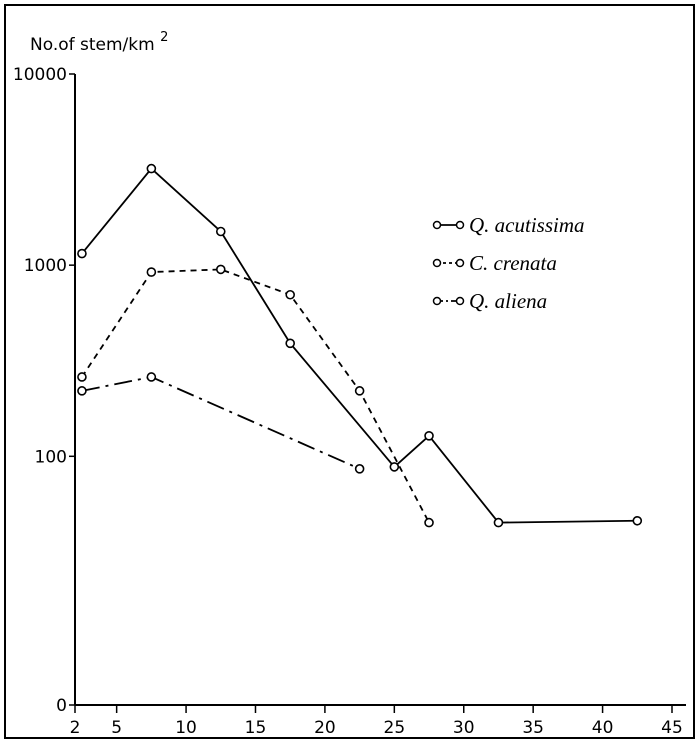 The width and height of the screenshot is (700, 743). What do you see at coordinates (61, 706) in the screenshot?
I see `y-tick-label: 0` at bounding box center [61, 706].